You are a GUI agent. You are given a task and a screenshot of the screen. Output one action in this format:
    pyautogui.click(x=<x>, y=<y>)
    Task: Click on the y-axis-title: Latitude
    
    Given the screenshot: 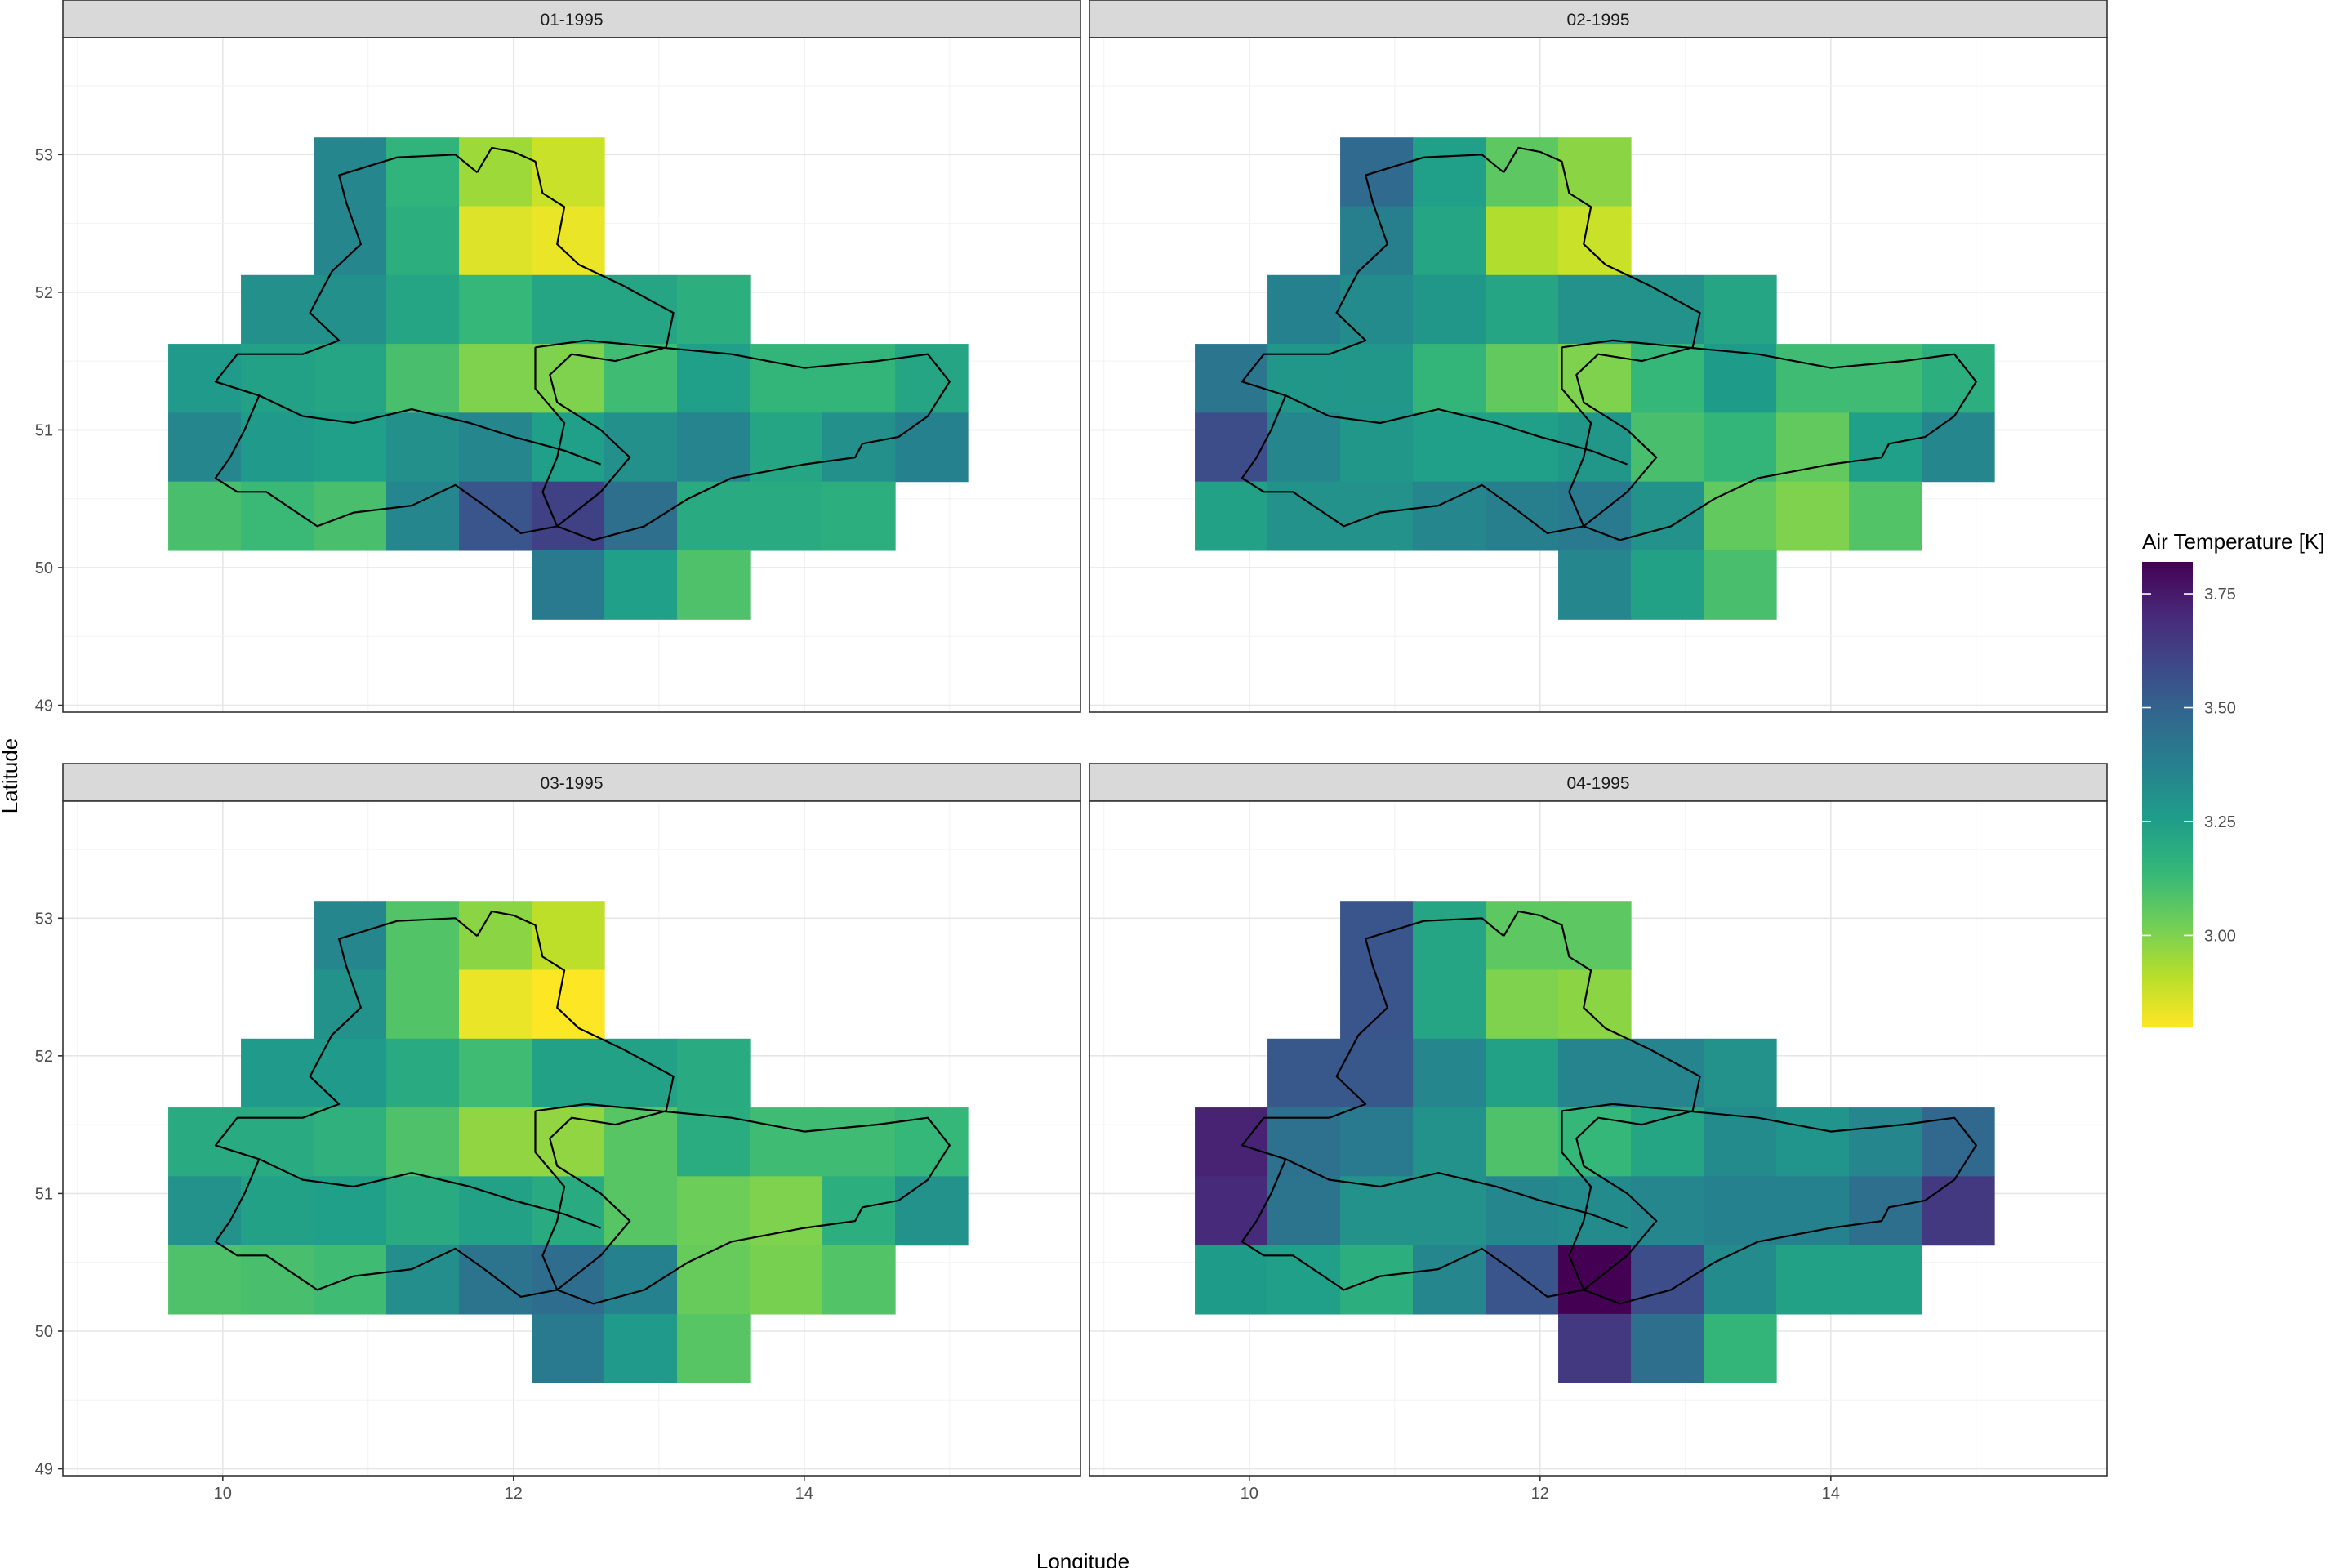 What is the action you would take?
    pyautogui.click(x=11, y=776)
    